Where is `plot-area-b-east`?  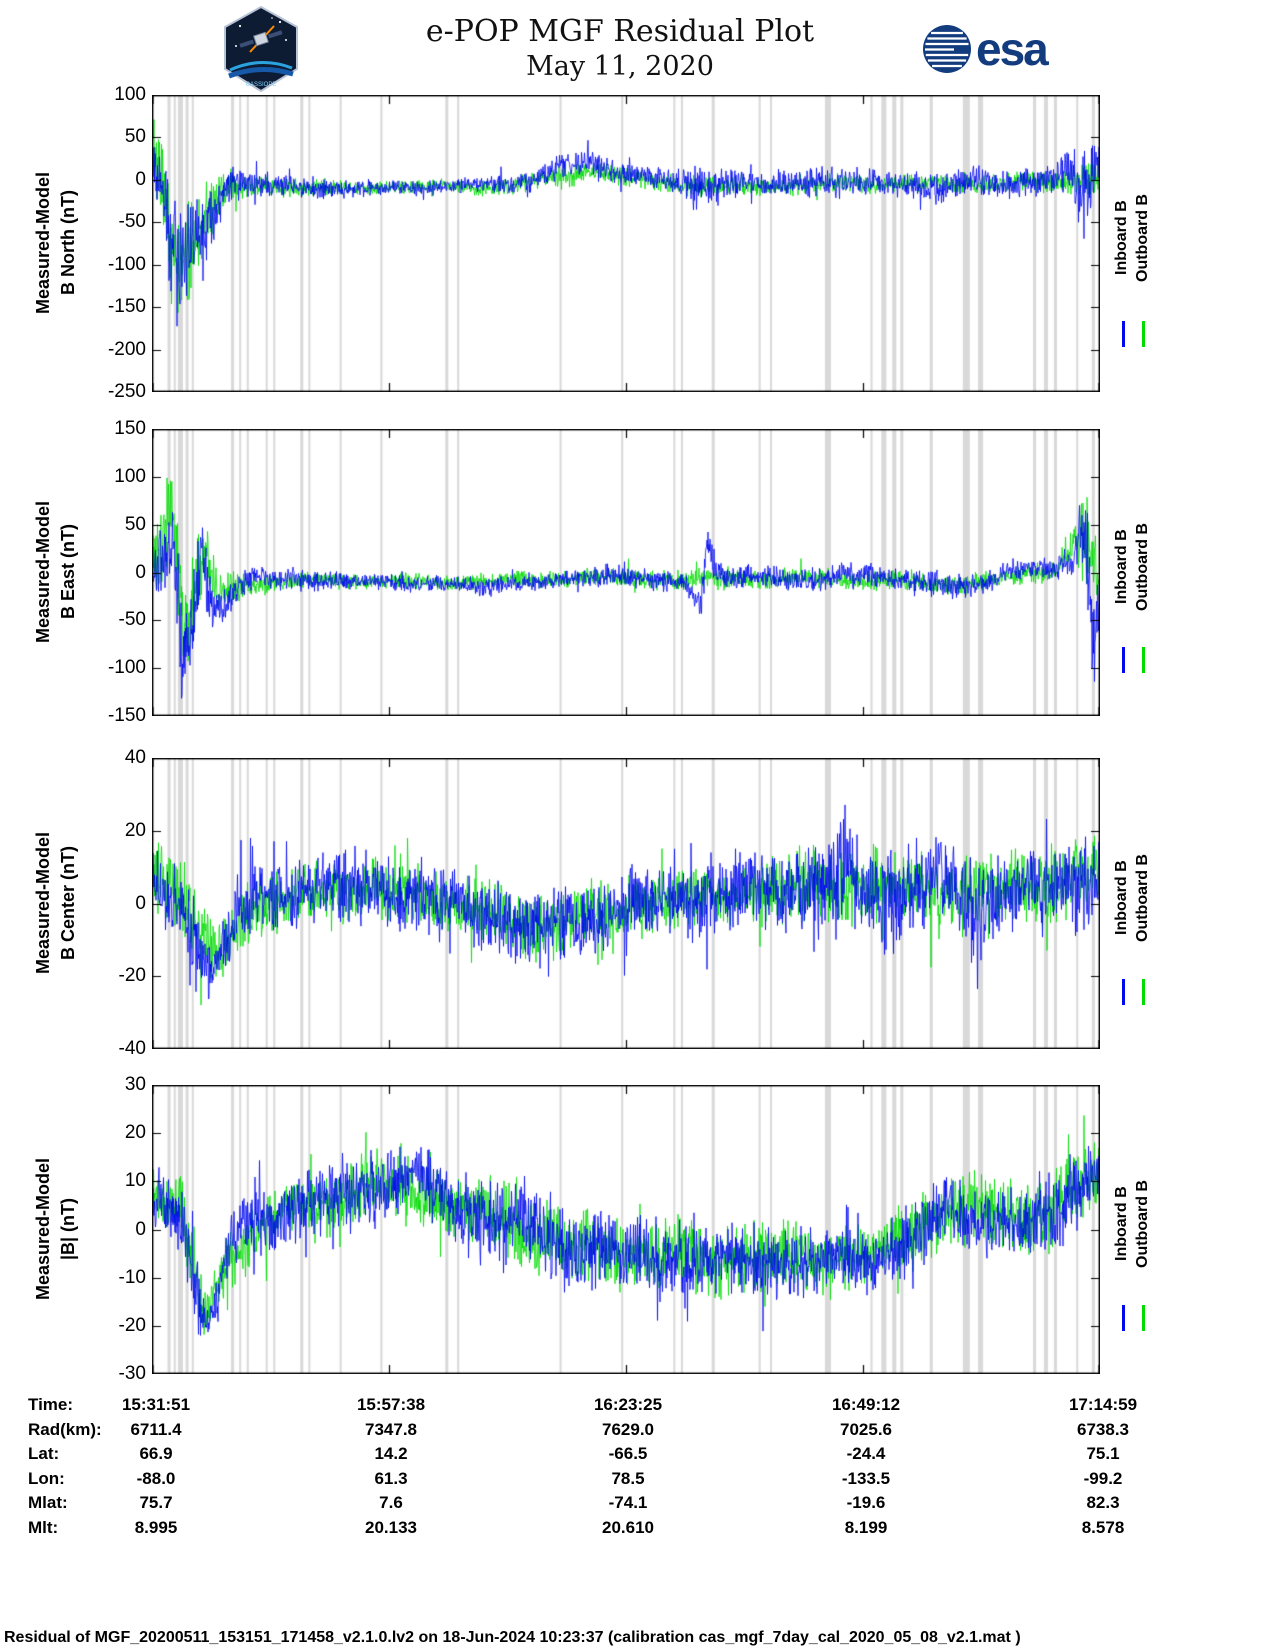 plot-area-b-east is located at coordinates (626, 572).